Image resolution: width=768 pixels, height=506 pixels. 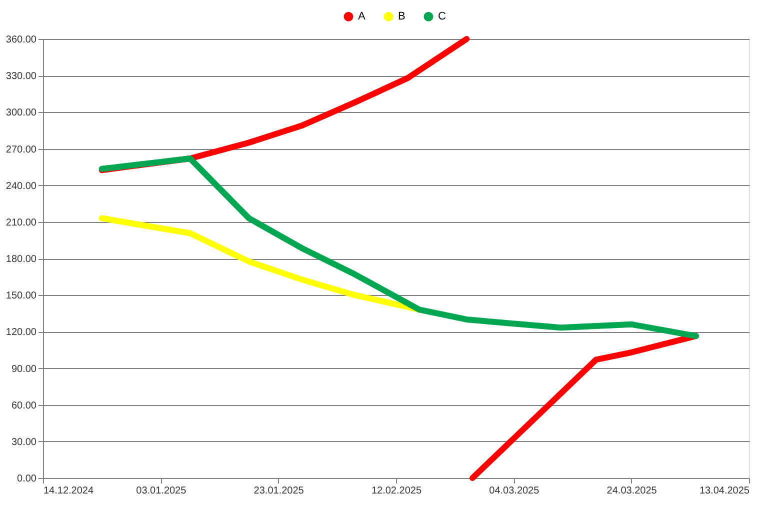 What do you see at coordinates (69, 491) in the screenshot?
I see `x-tick-label: 14.12.2024` at bounding box center [69, 491].